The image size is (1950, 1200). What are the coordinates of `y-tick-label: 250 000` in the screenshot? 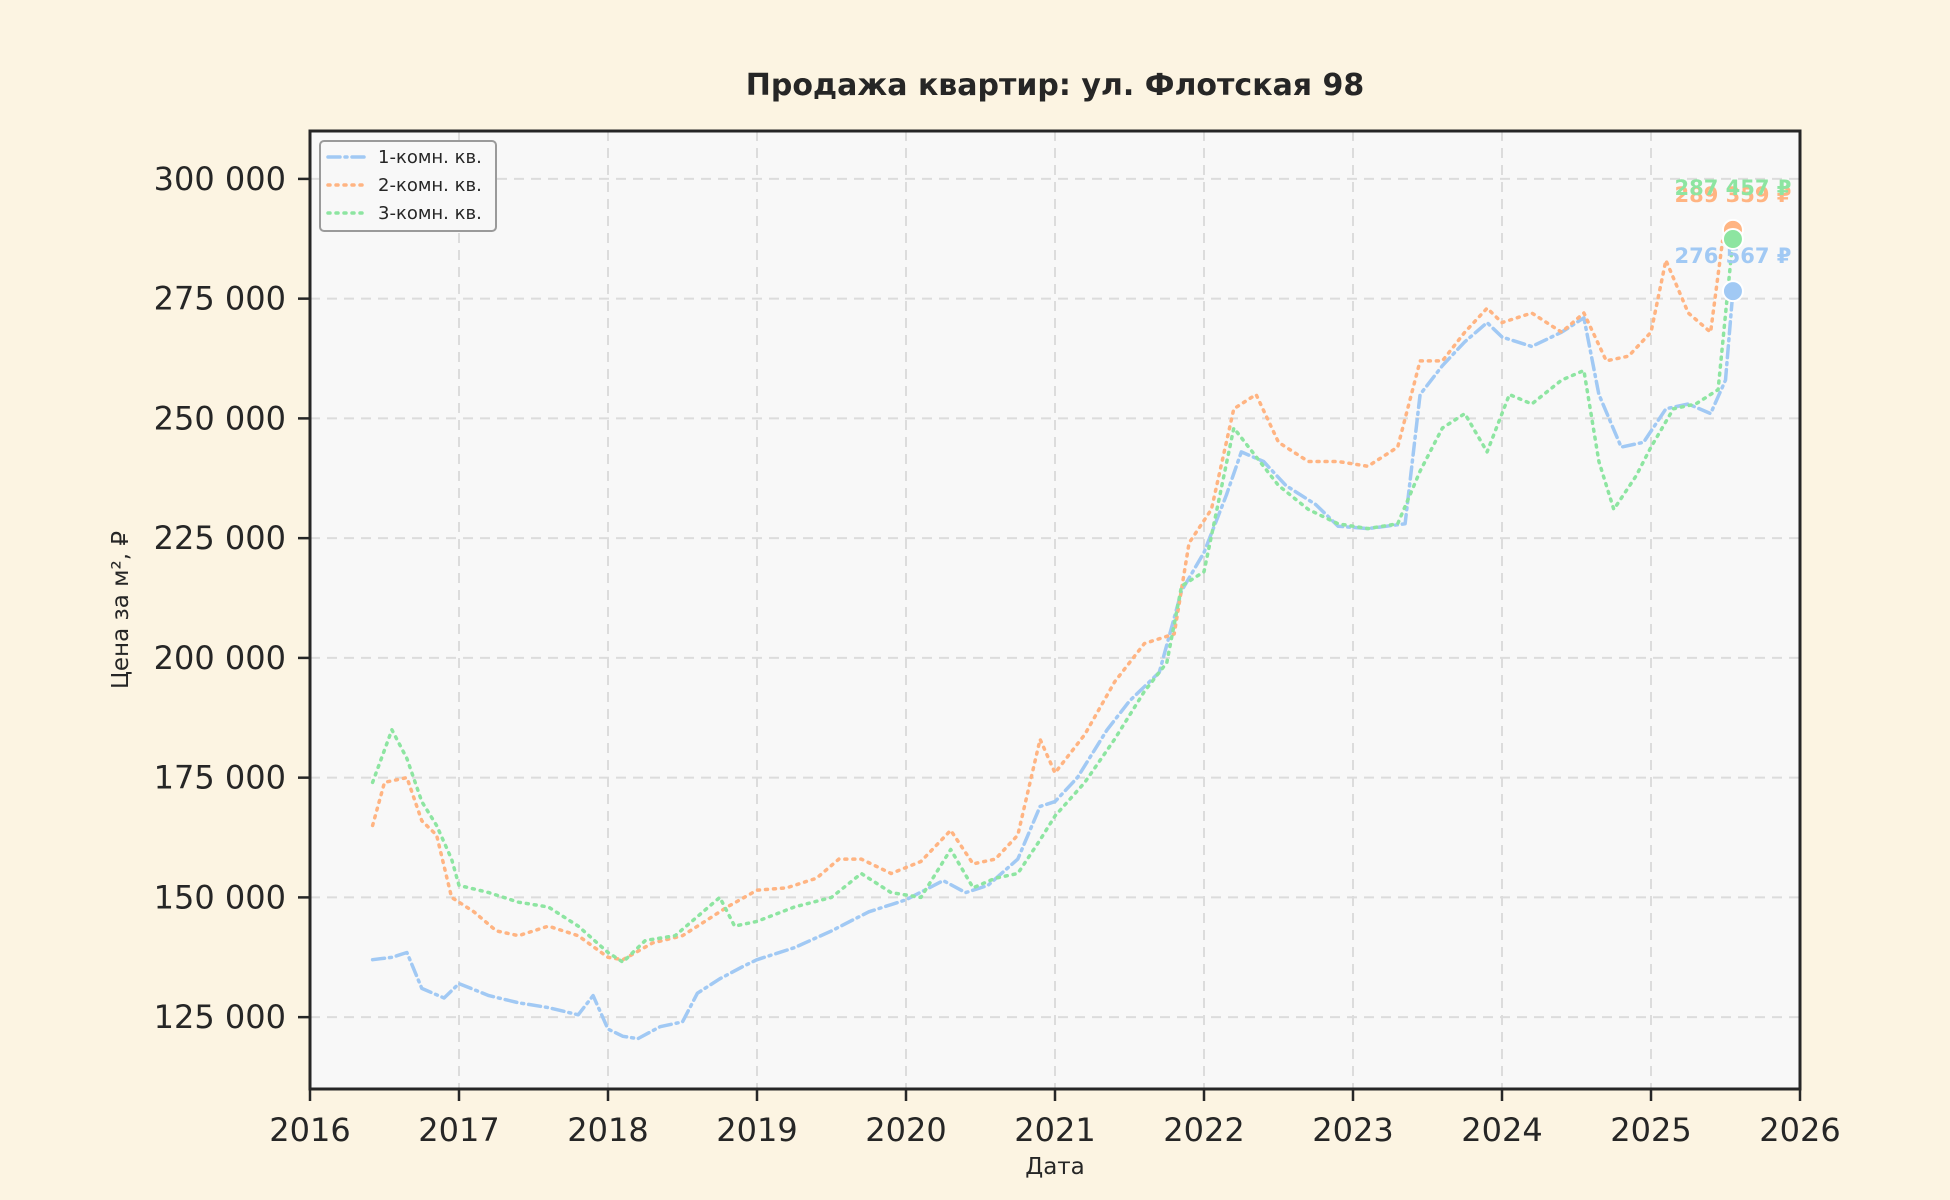 It's located at (220, 418).